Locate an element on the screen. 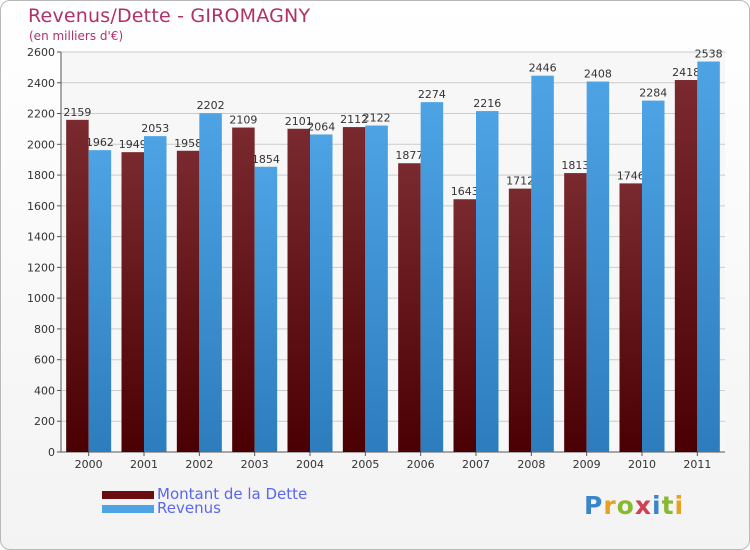 The width and height of the screenshot is (750, 550). y-tick-label: 2200 is located at coordinates (41, 114).